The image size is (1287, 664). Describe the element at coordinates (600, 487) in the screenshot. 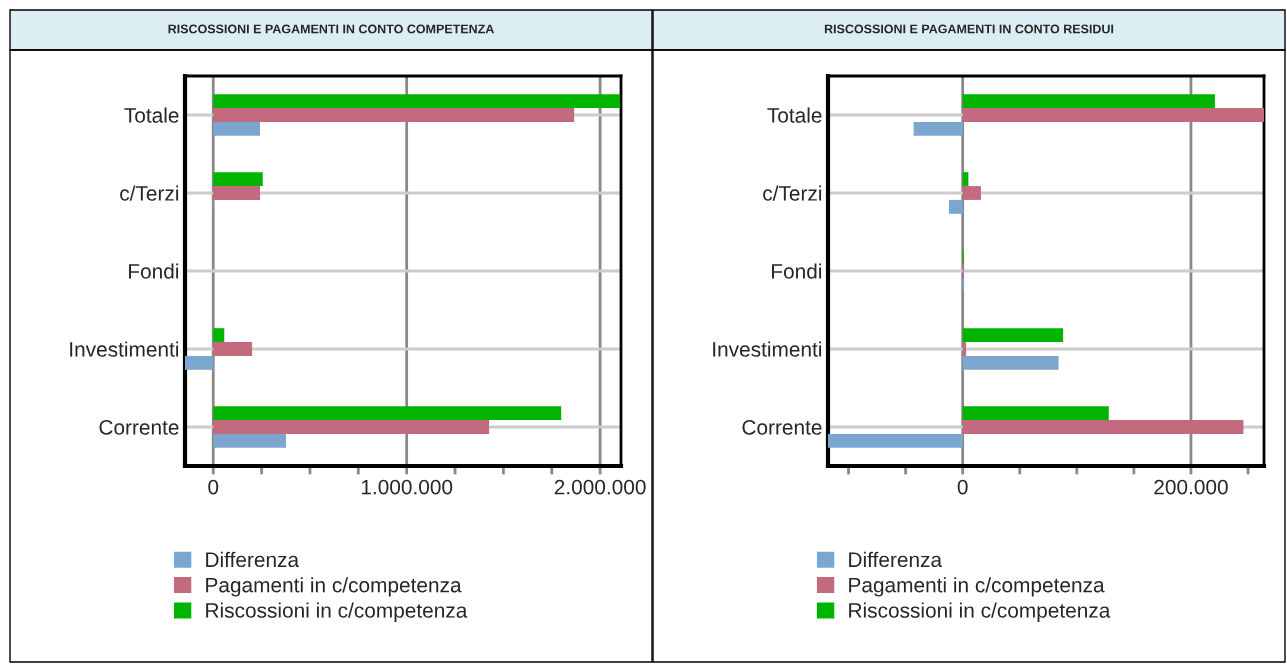

I see `x-tick-label: 2.000.000` at that location.